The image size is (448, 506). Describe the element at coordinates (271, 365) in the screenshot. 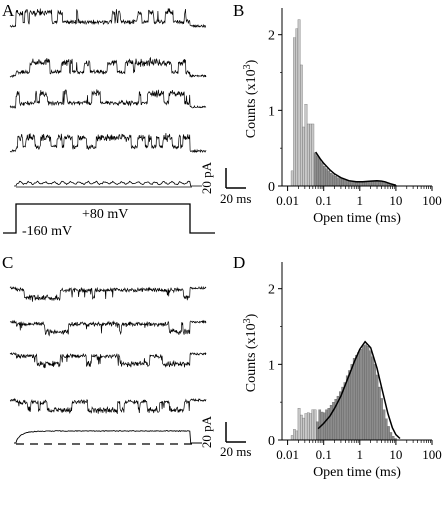

I see `y-tick-label: 1` at that location.